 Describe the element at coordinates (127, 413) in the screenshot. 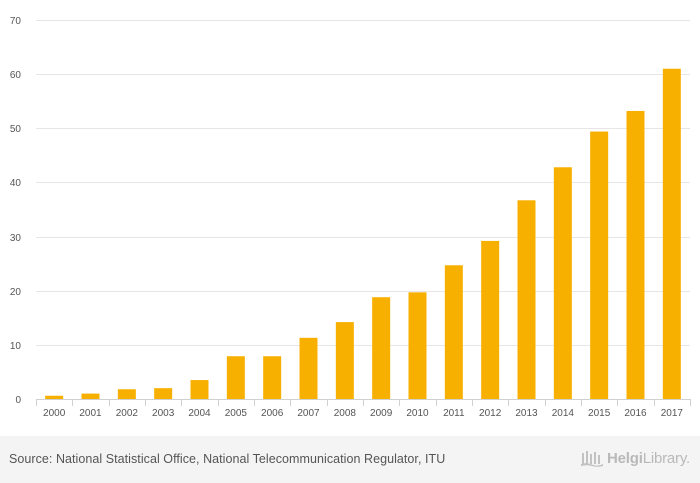

I see `x-tick-label: 2002` at that location.